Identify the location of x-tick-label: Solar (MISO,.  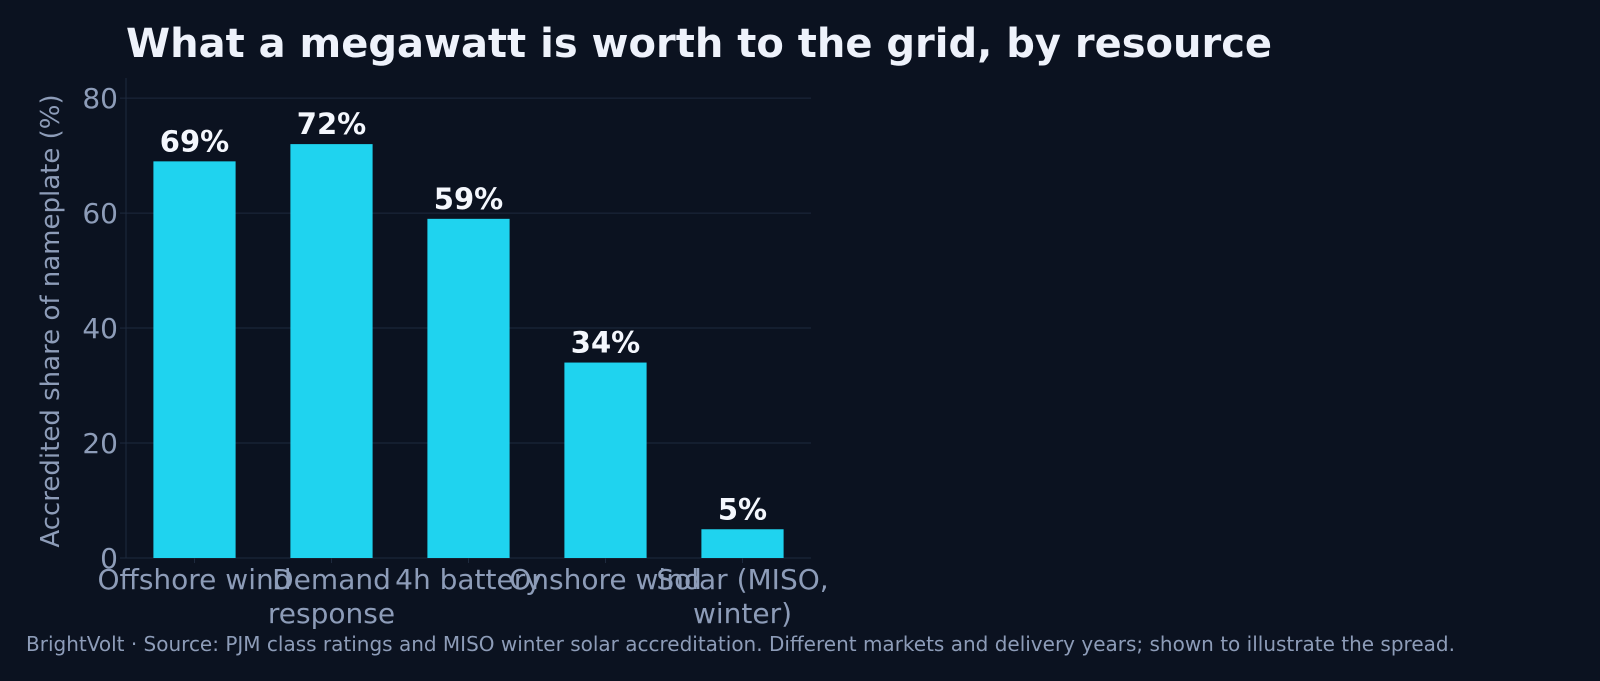
(742, 579).